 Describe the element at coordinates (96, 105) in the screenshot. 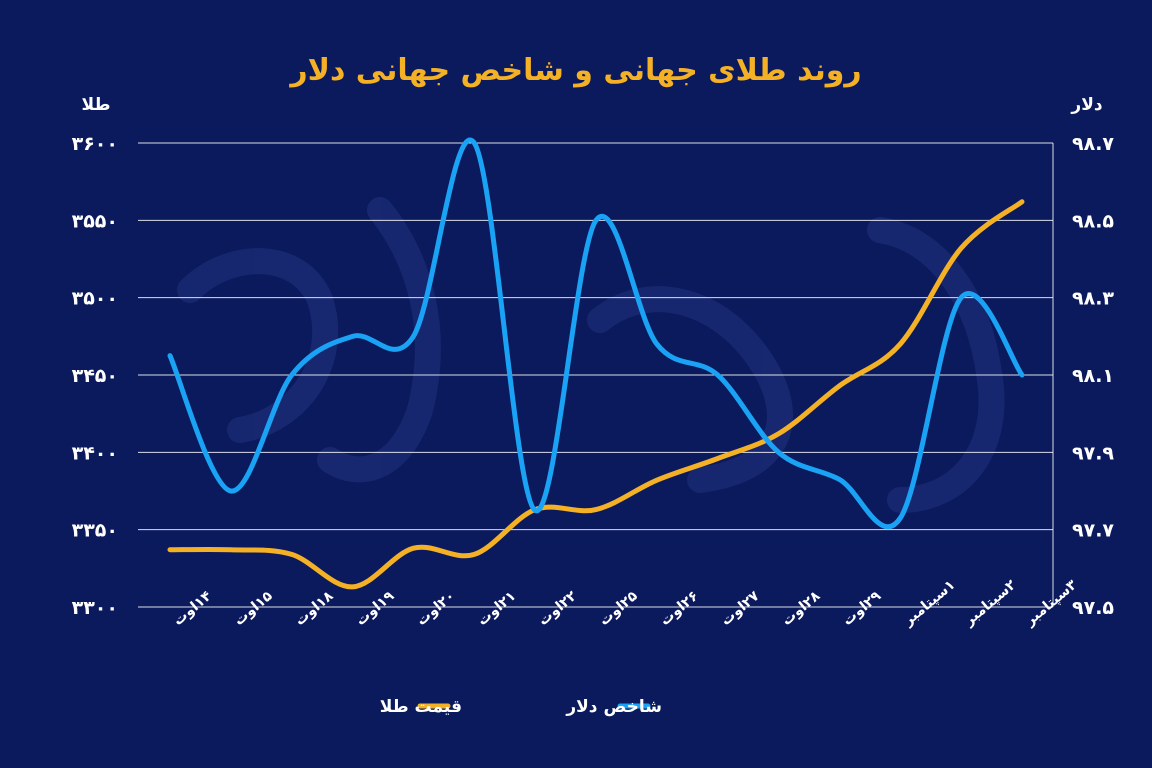

I see `left-axis-label: طلا` at that location.